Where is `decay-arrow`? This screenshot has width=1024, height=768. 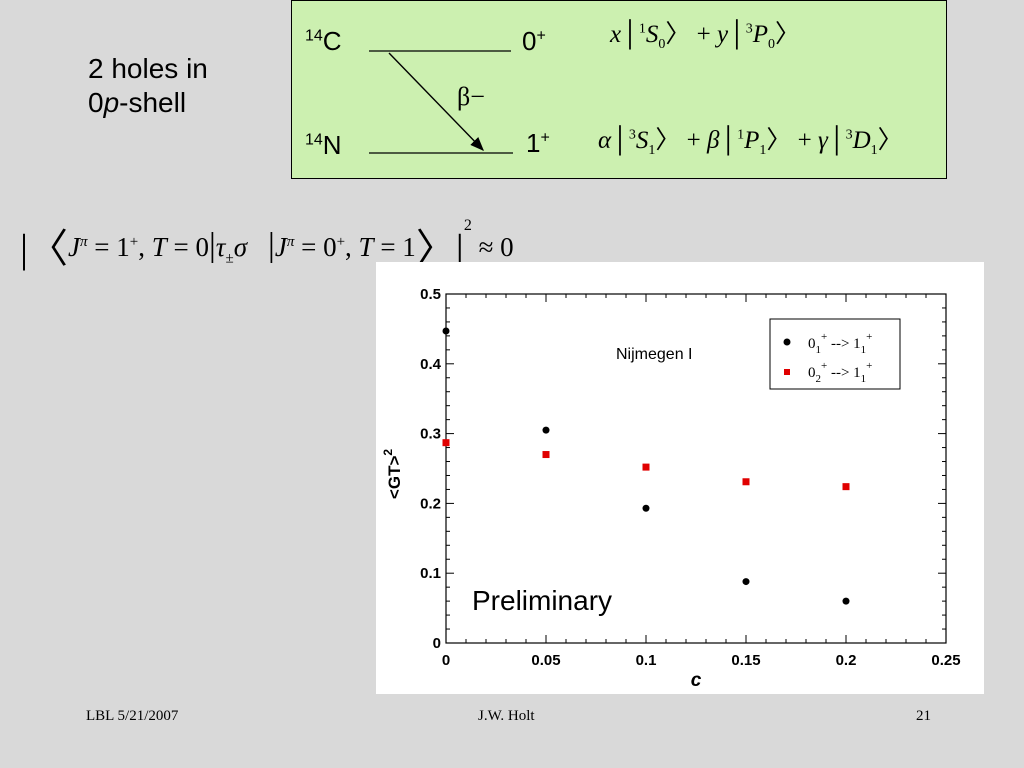 decay-arrow is located at coordinates (436, 102).